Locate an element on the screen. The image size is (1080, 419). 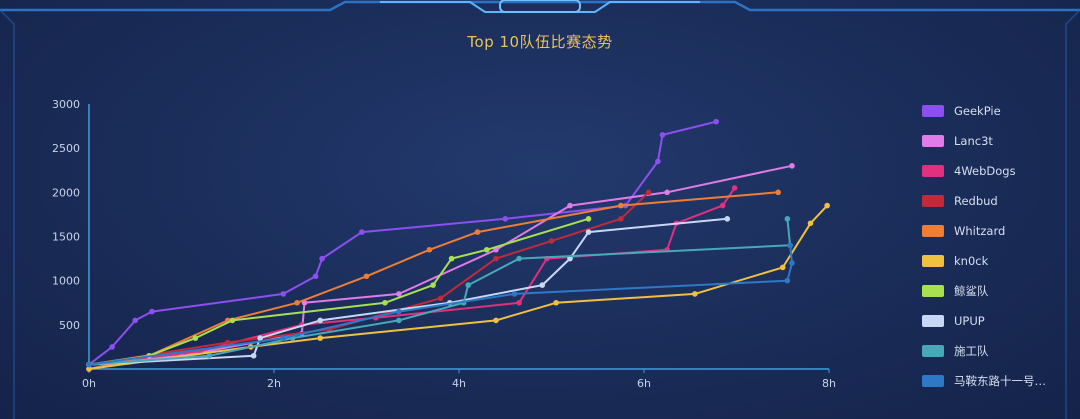
legend-label: kn0ck is located at coordinates (971, 261).